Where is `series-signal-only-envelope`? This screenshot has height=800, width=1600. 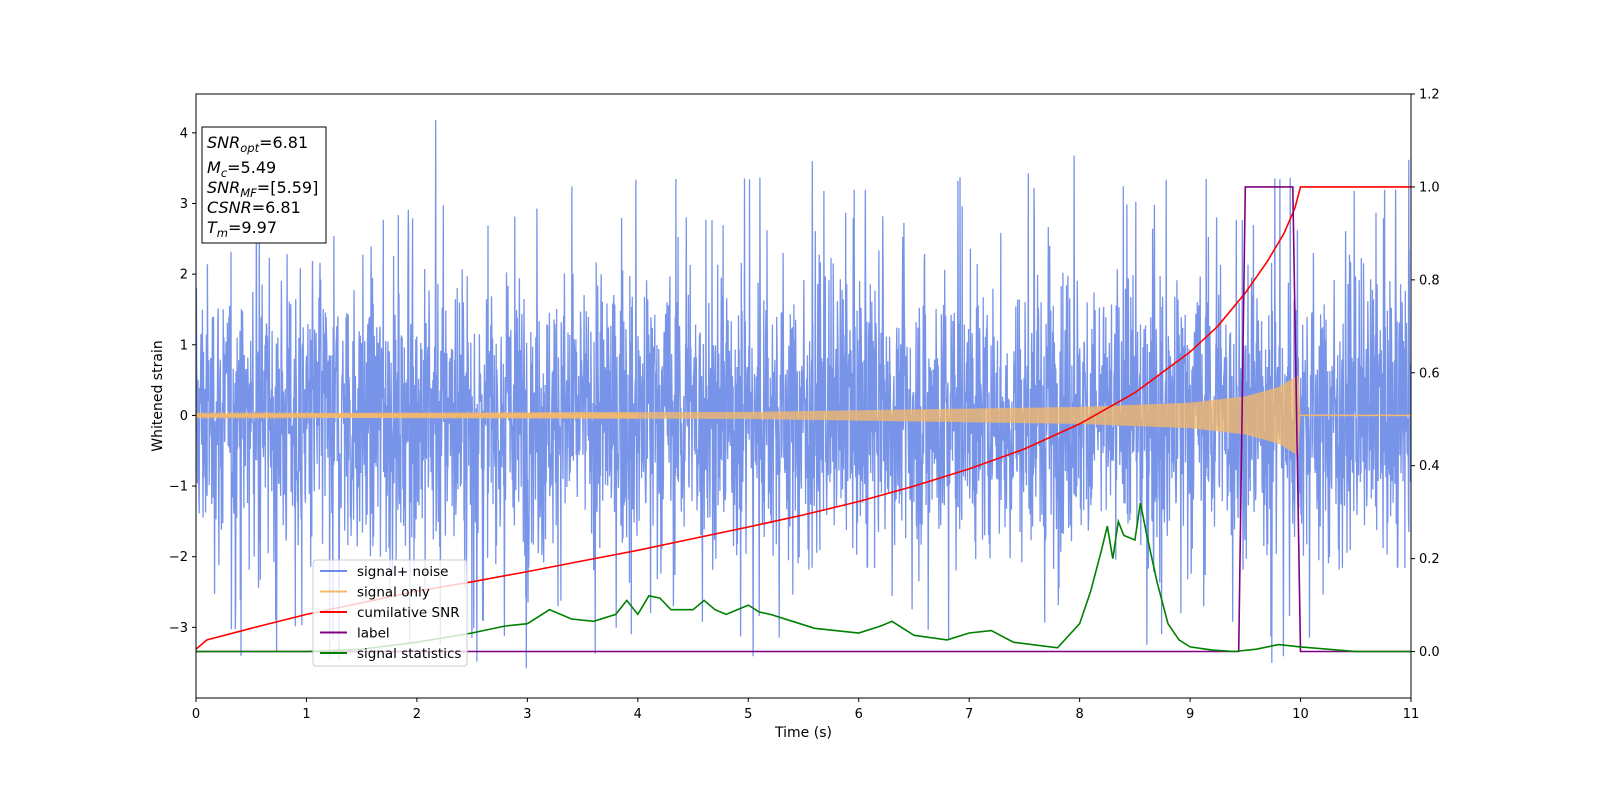 series-signal-only-envelope is located at coordinates (748, 415).